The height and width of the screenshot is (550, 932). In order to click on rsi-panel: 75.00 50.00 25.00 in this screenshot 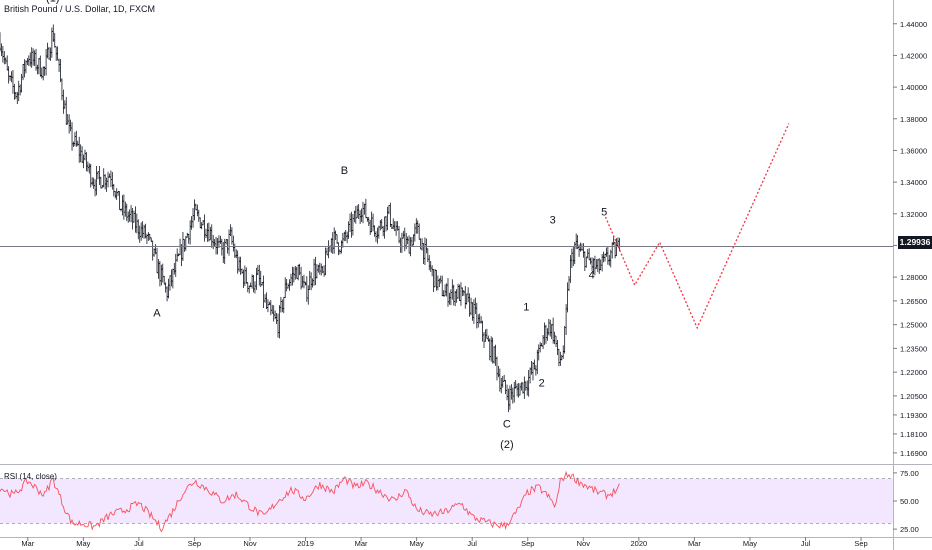, I will do `click(459, 501)`.